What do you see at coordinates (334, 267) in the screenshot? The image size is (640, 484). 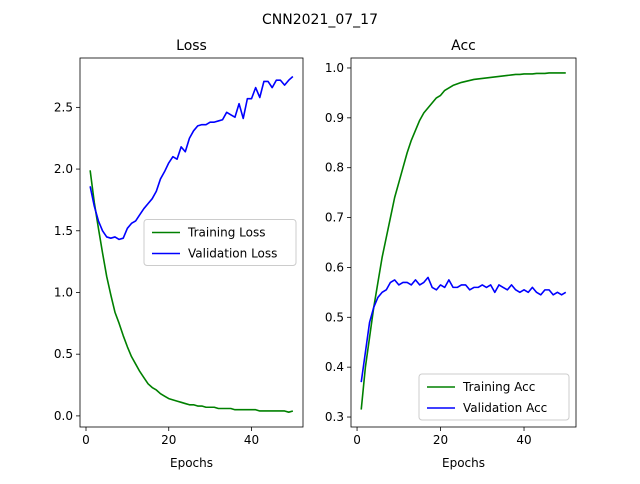 I see `chart-1-ytick-label-3: 0.6` at bounding box center [334, 267].